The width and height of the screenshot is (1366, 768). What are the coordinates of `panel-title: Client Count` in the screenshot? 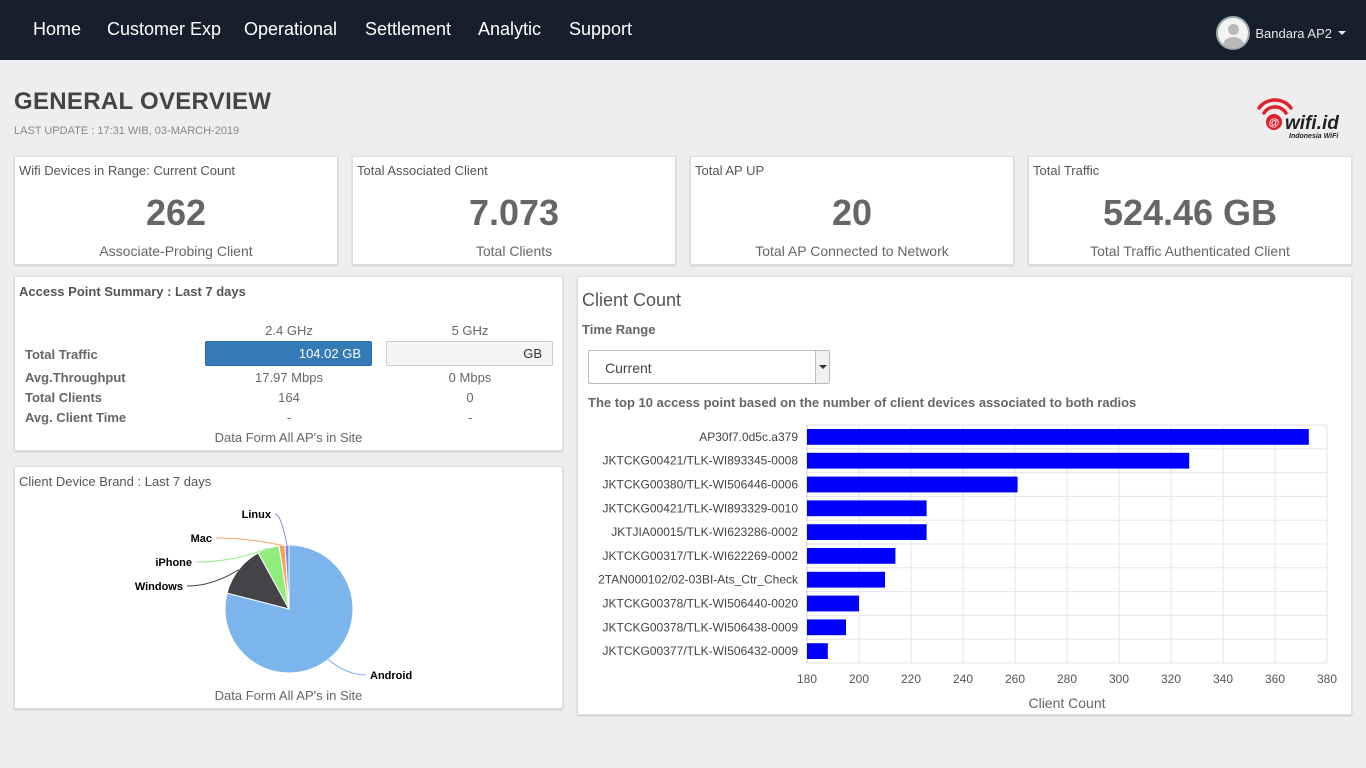 It's located at (632, 300).